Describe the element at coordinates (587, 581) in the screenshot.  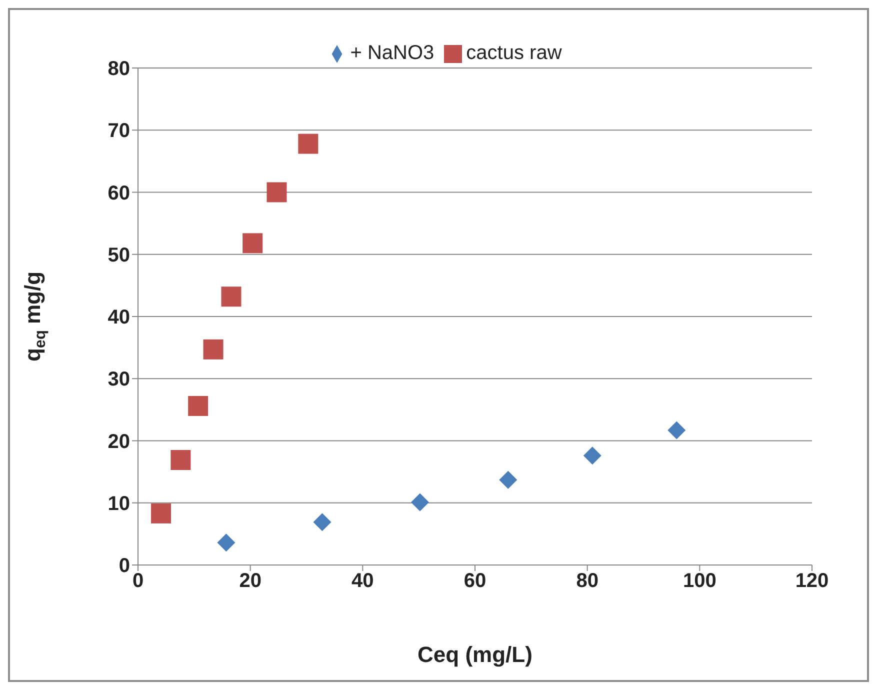
I see `x-tick-label: 80` at that location.